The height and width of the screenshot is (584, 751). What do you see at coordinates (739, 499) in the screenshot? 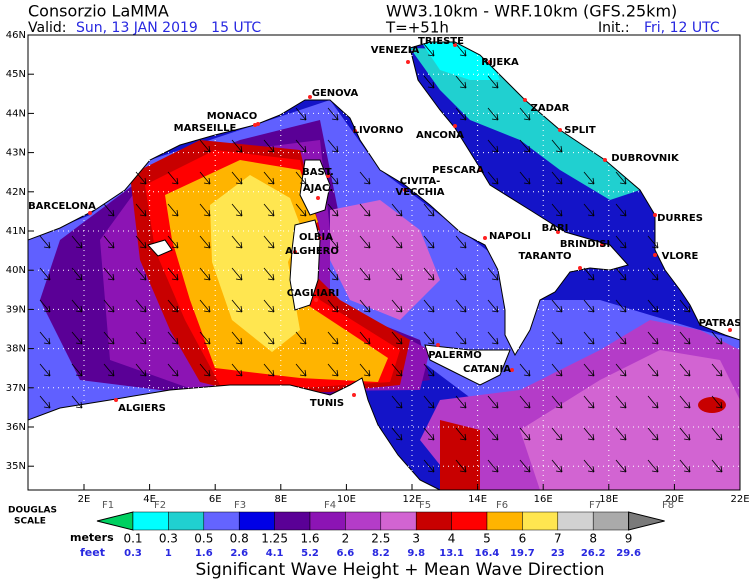
I see `lon-label: 22E` at bounding box center [739, 499].